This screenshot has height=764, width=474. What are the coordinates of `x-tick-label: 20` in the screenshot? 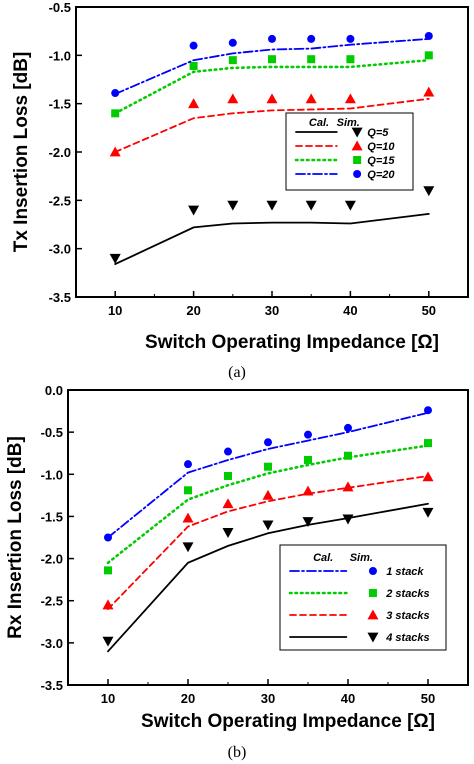 It's located at (193, 310).